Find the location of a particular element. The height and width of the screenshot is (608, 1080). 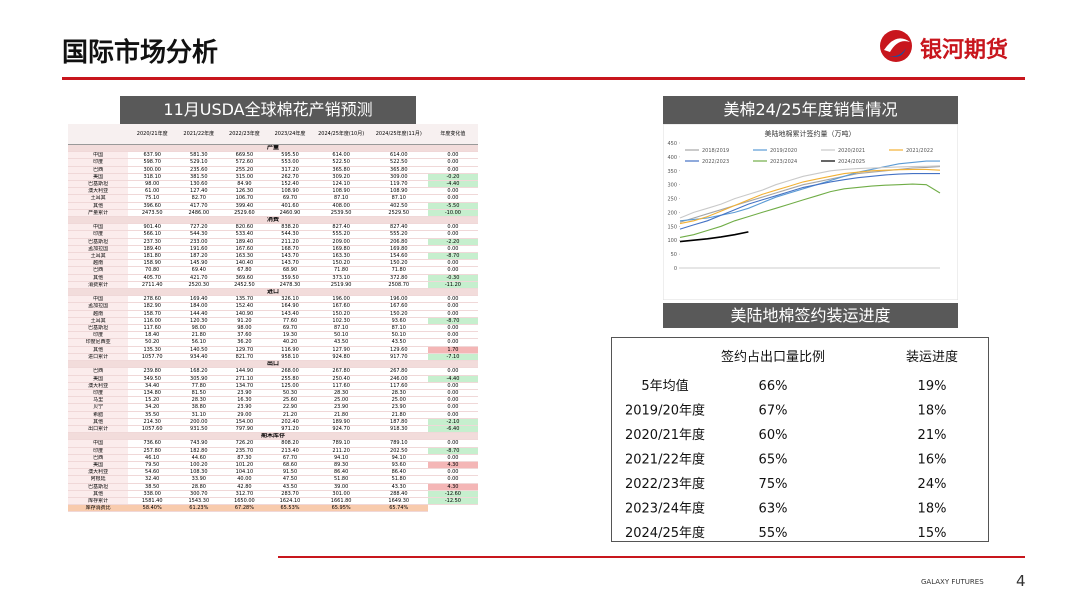

cell: 43.50 is located at coordinates (341, 342).